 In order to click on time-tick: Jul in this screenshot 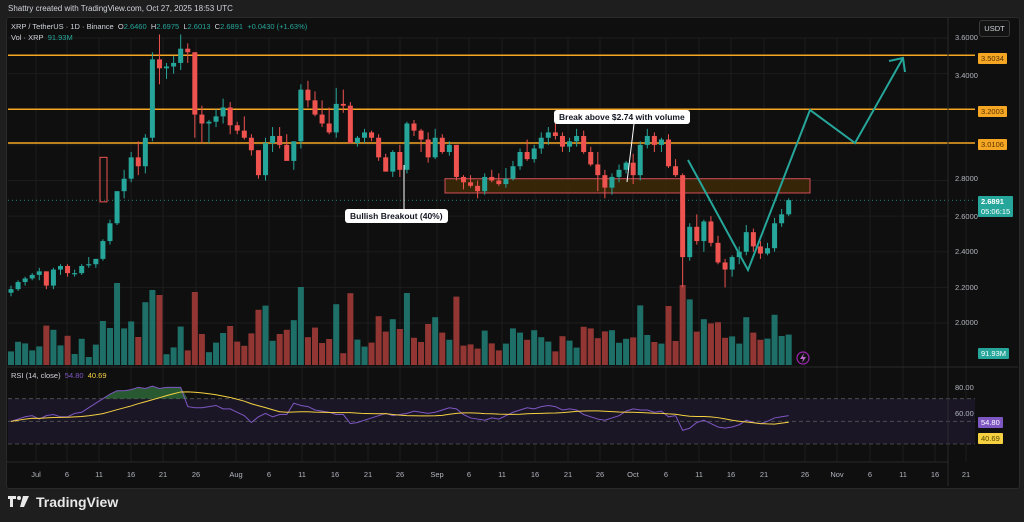, I will do `click(36, 474)`.